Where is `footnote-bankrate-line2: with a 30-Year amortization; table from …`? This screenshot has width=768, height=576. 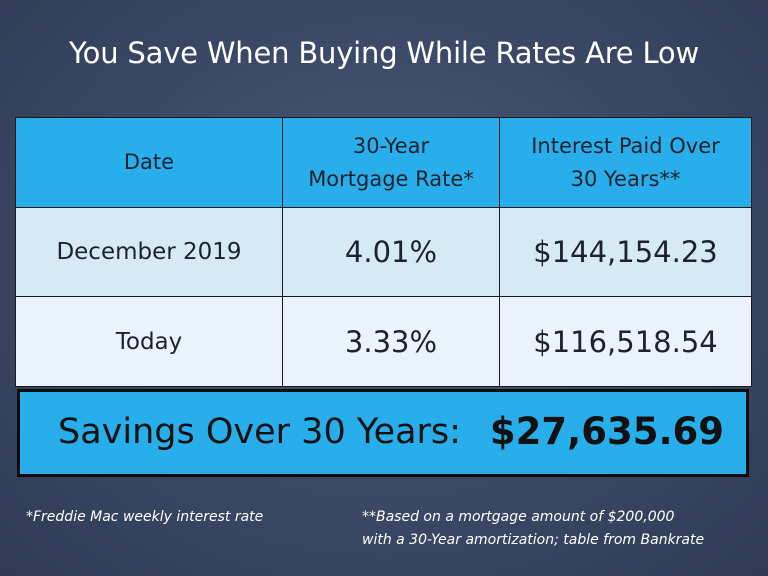 footnote-bankrate-line2: with a 30-Year amortization; table from … is located at coordinates (533, 540).